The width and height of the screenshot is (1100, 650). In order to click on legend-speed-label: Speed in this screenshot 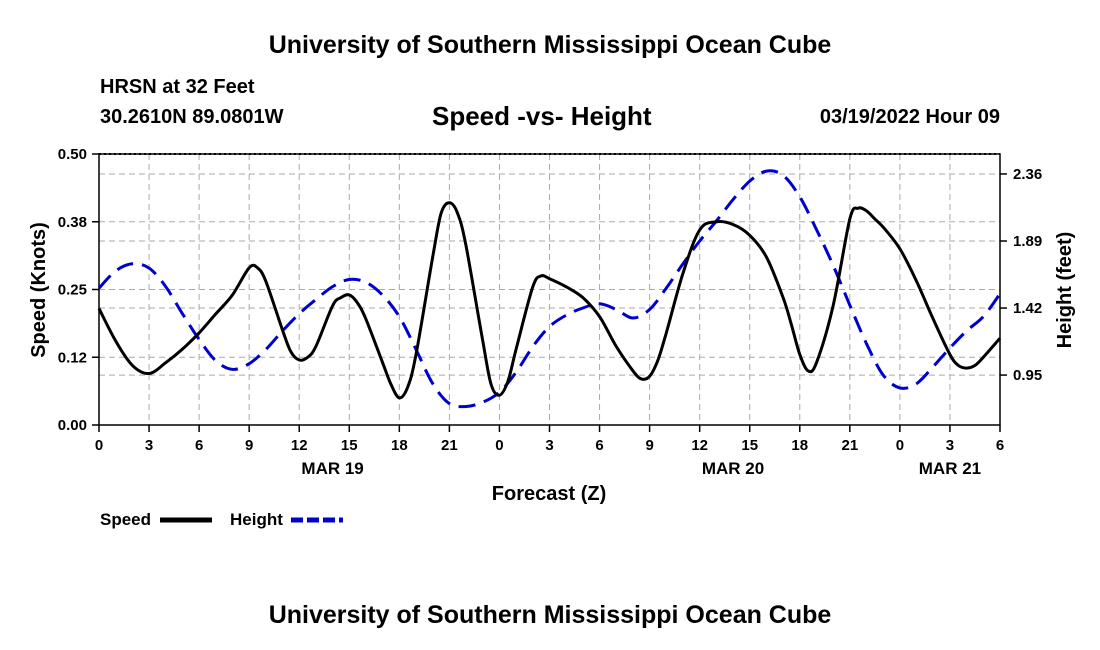, I will do `click(125, 519)`.